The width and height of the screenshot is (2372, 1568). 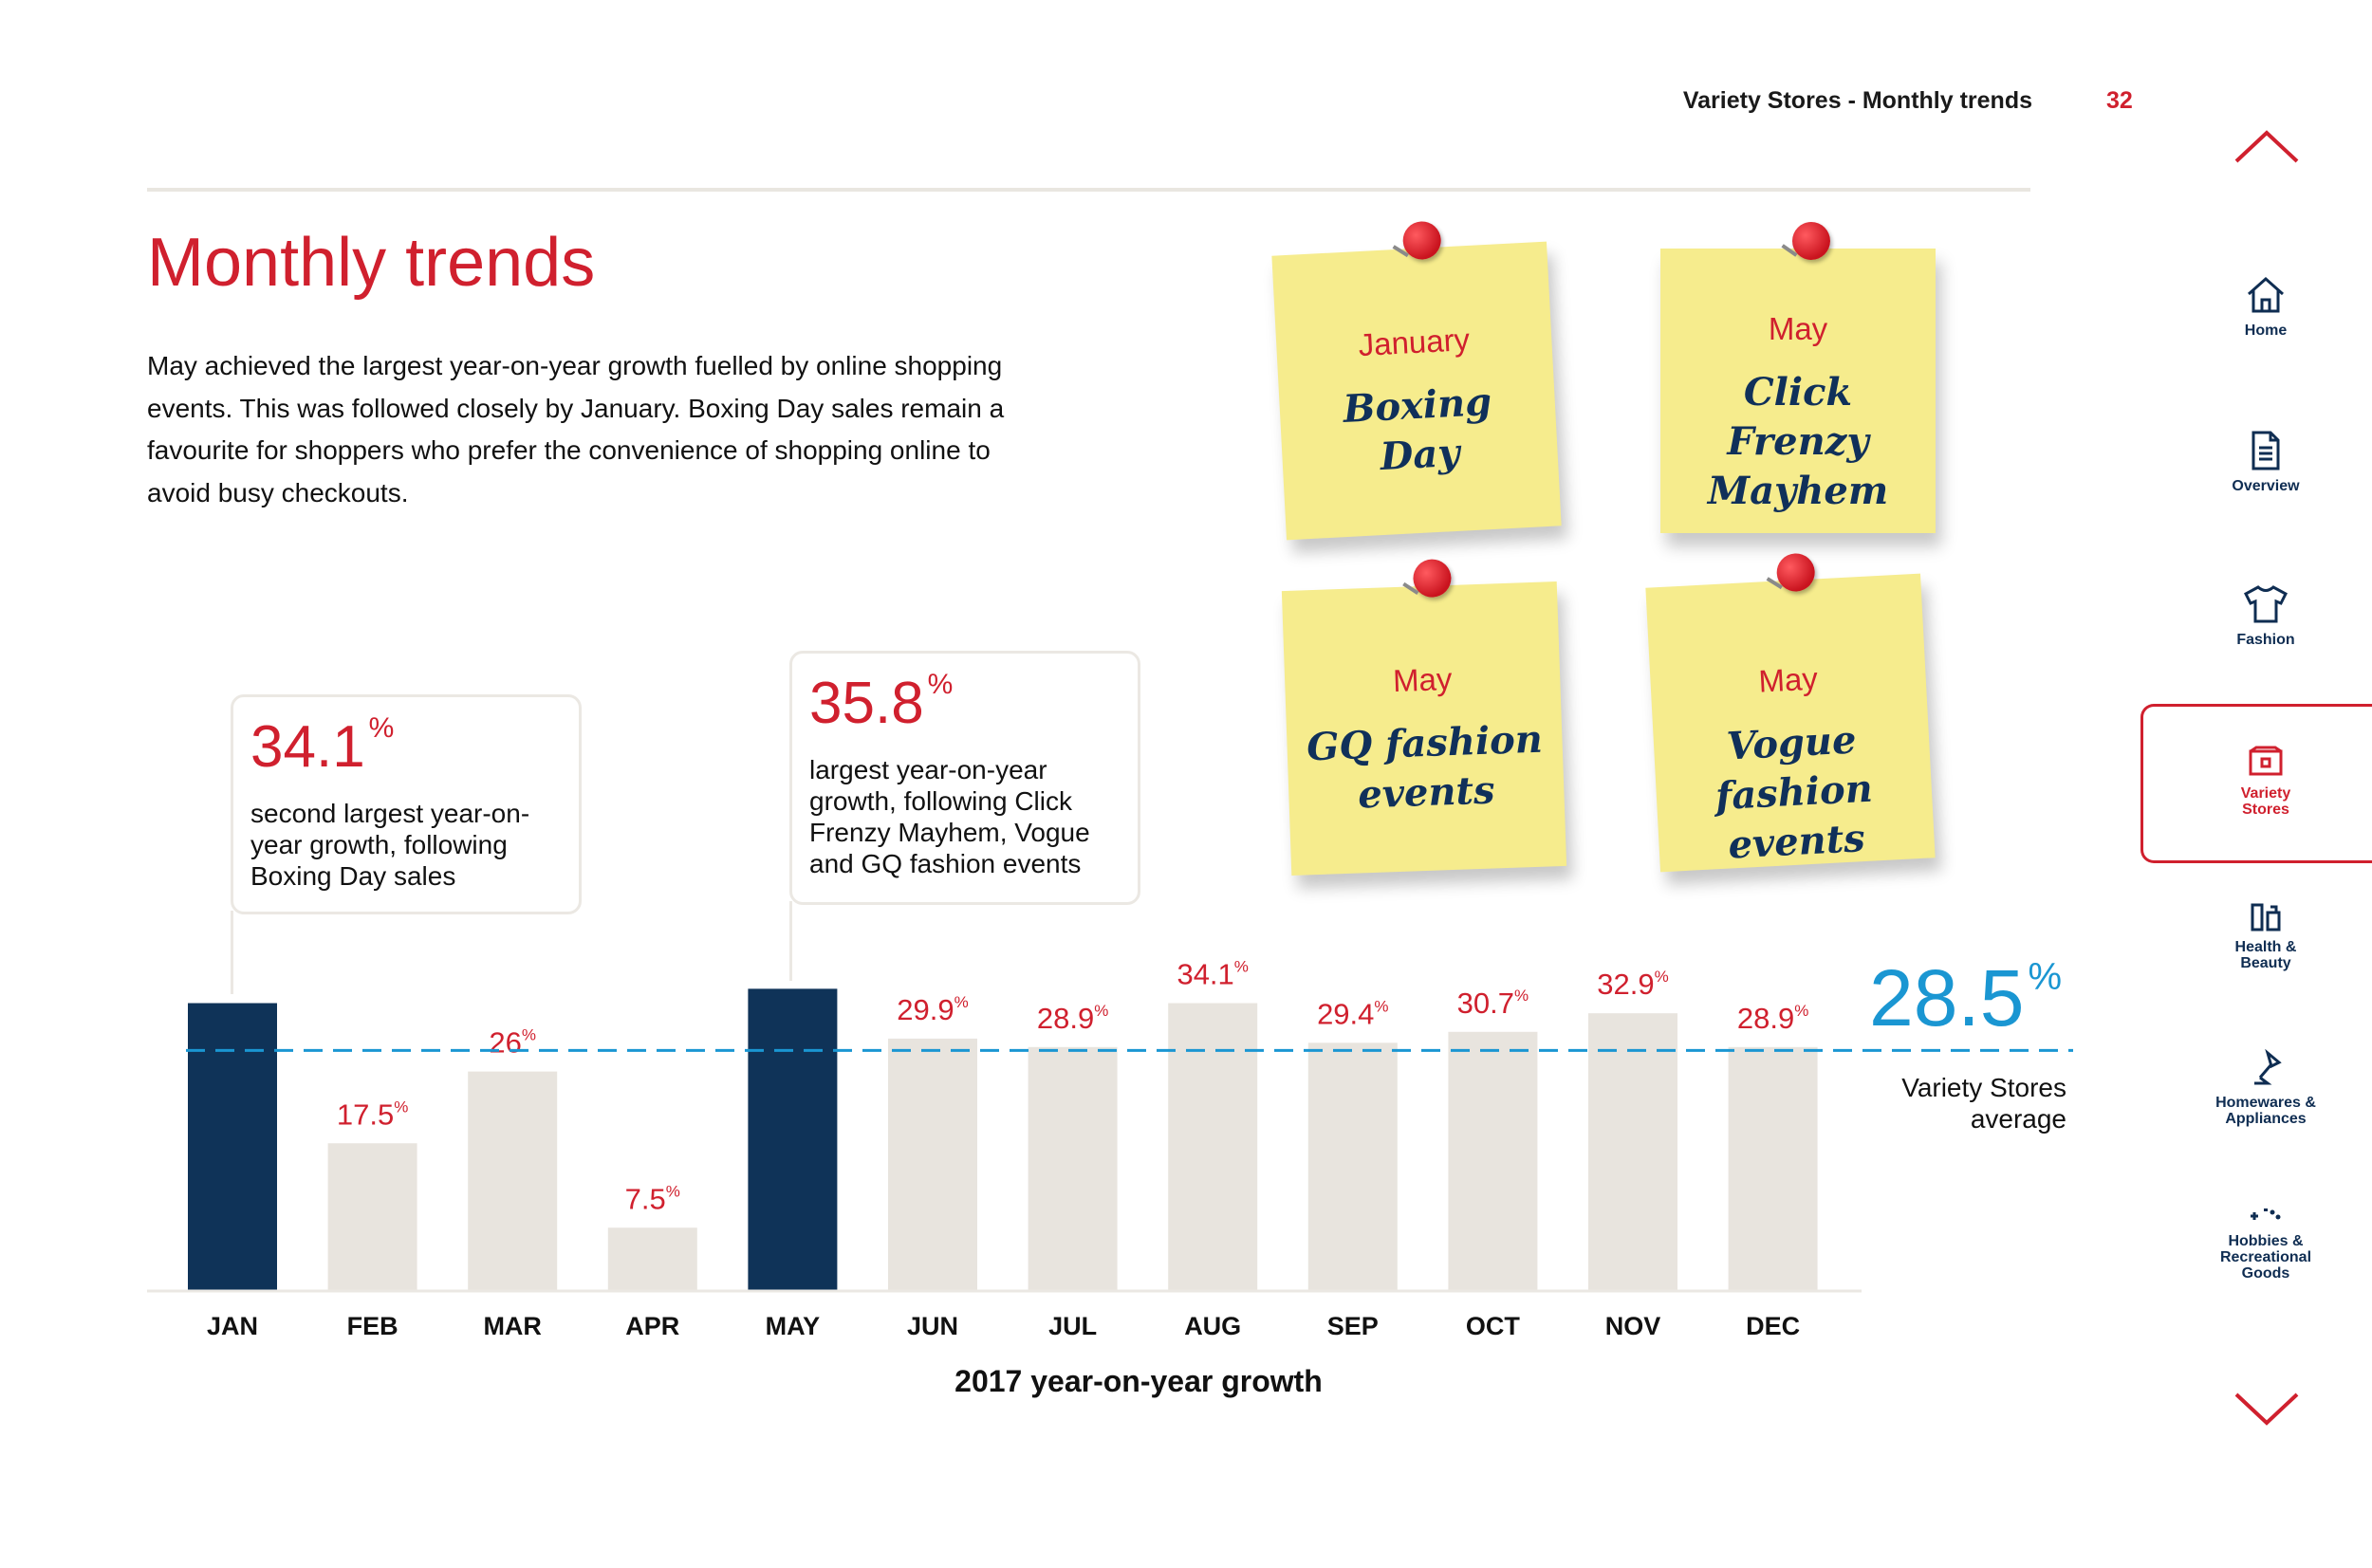 I want to click on x-tick-label: AUG, so click(x=1212, y=1326).